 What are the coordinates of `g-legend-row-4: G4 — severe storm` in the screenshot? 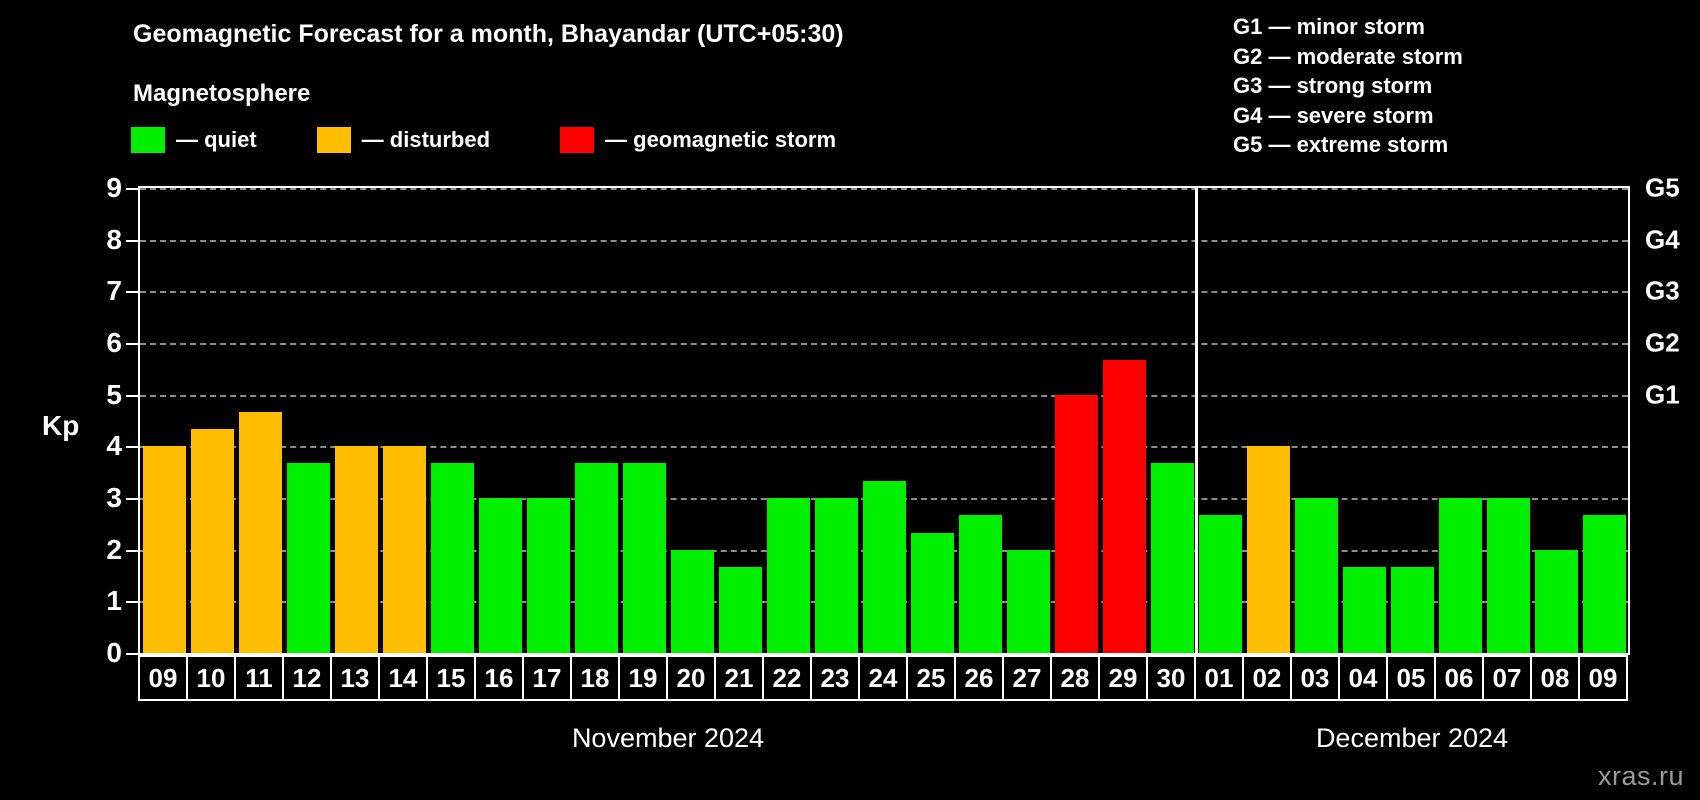 It's located at (1333, 115).